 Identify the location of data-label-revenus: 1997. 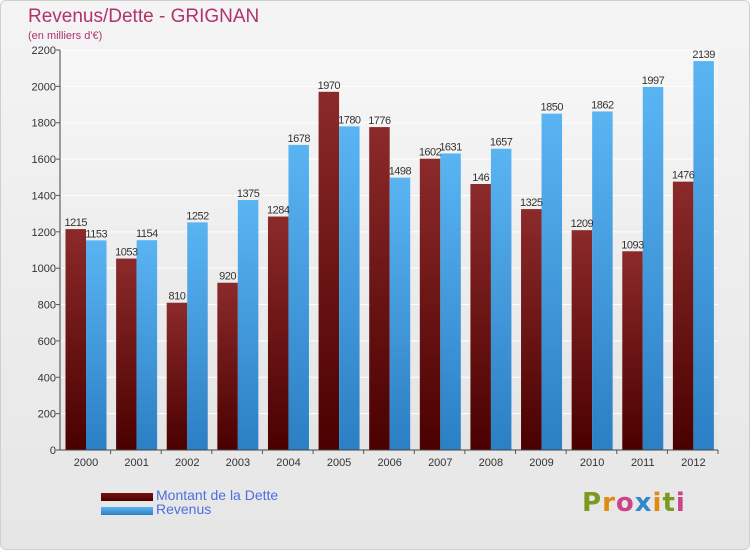
(653, 81).